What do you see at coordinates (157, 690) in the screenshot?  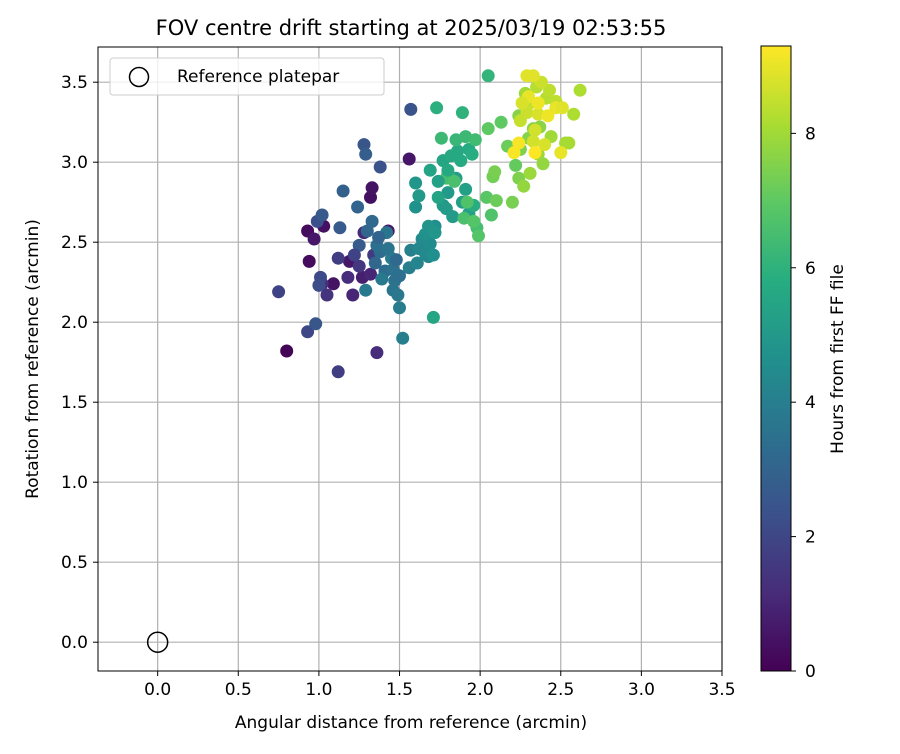 I see `x-tick-label: 0.0` at bounding box center [157, 690].